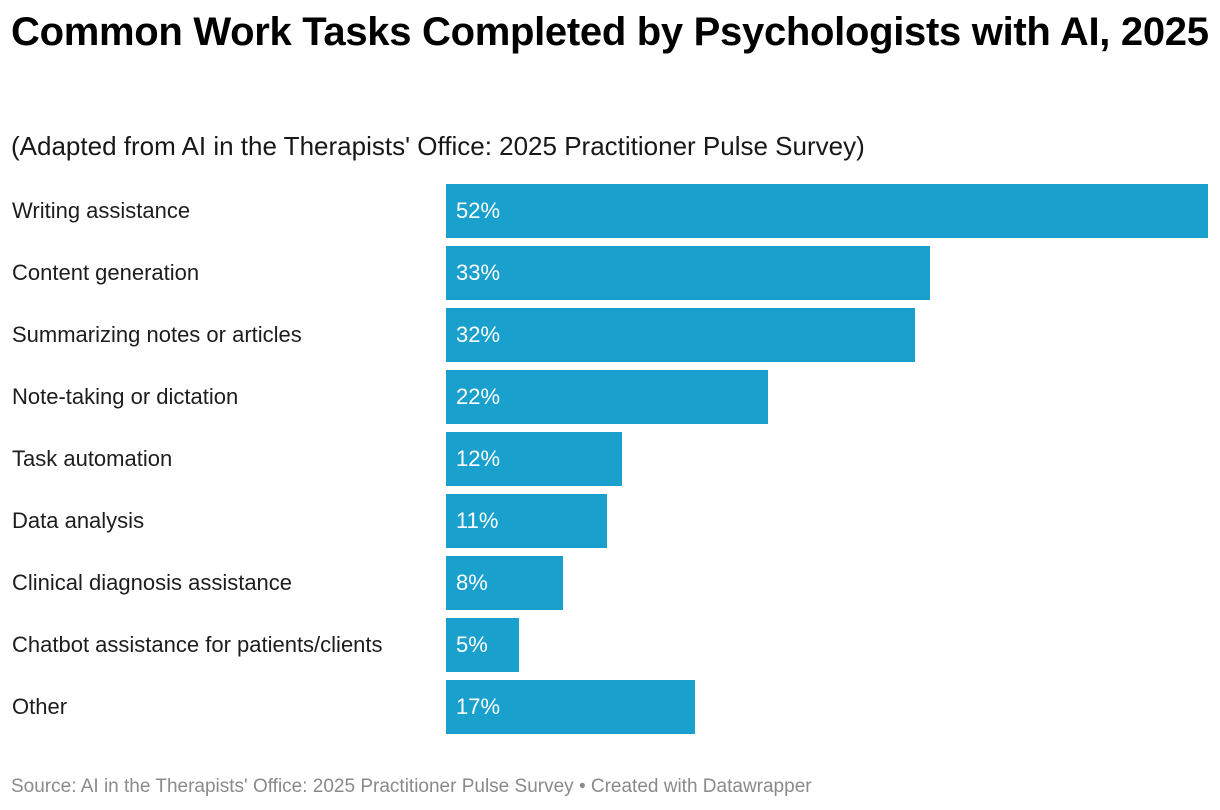  What do you see at coordinates (477, 520) in the screenshot?
I see `bar-value: 11%` at bounding box center [477, 520].